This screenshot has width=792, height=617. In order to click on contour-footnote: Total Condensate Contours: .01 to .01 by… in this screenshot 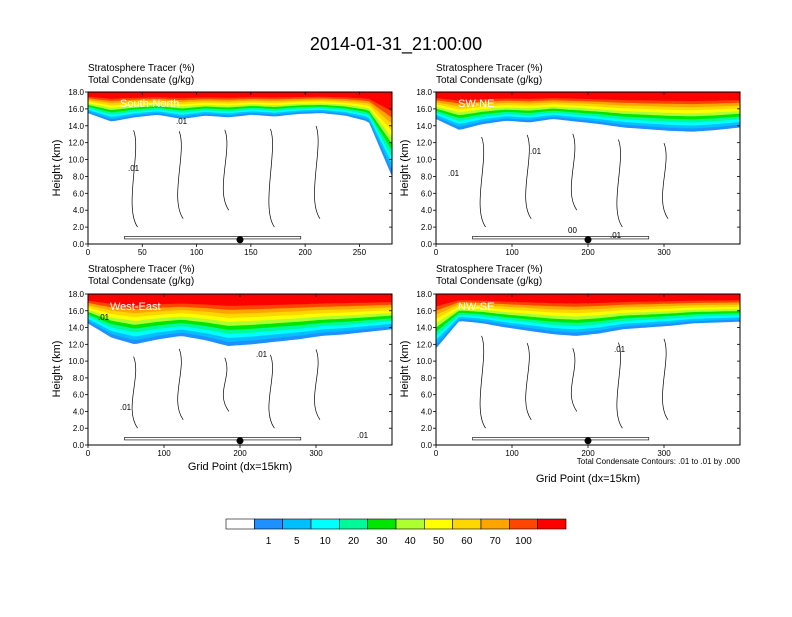, I will do `click(659, 461)`.